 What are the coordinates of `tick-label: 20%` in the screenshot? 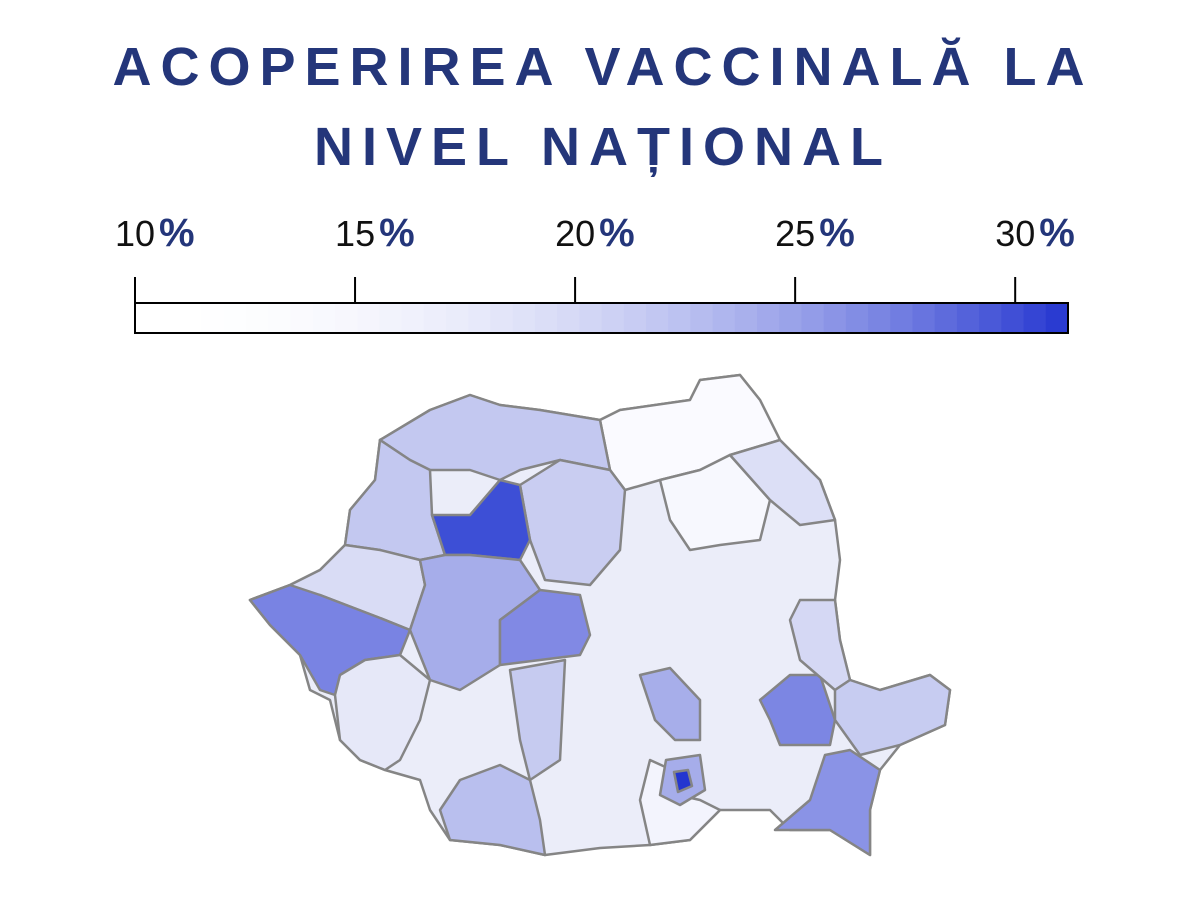 It's located at (595, 233).